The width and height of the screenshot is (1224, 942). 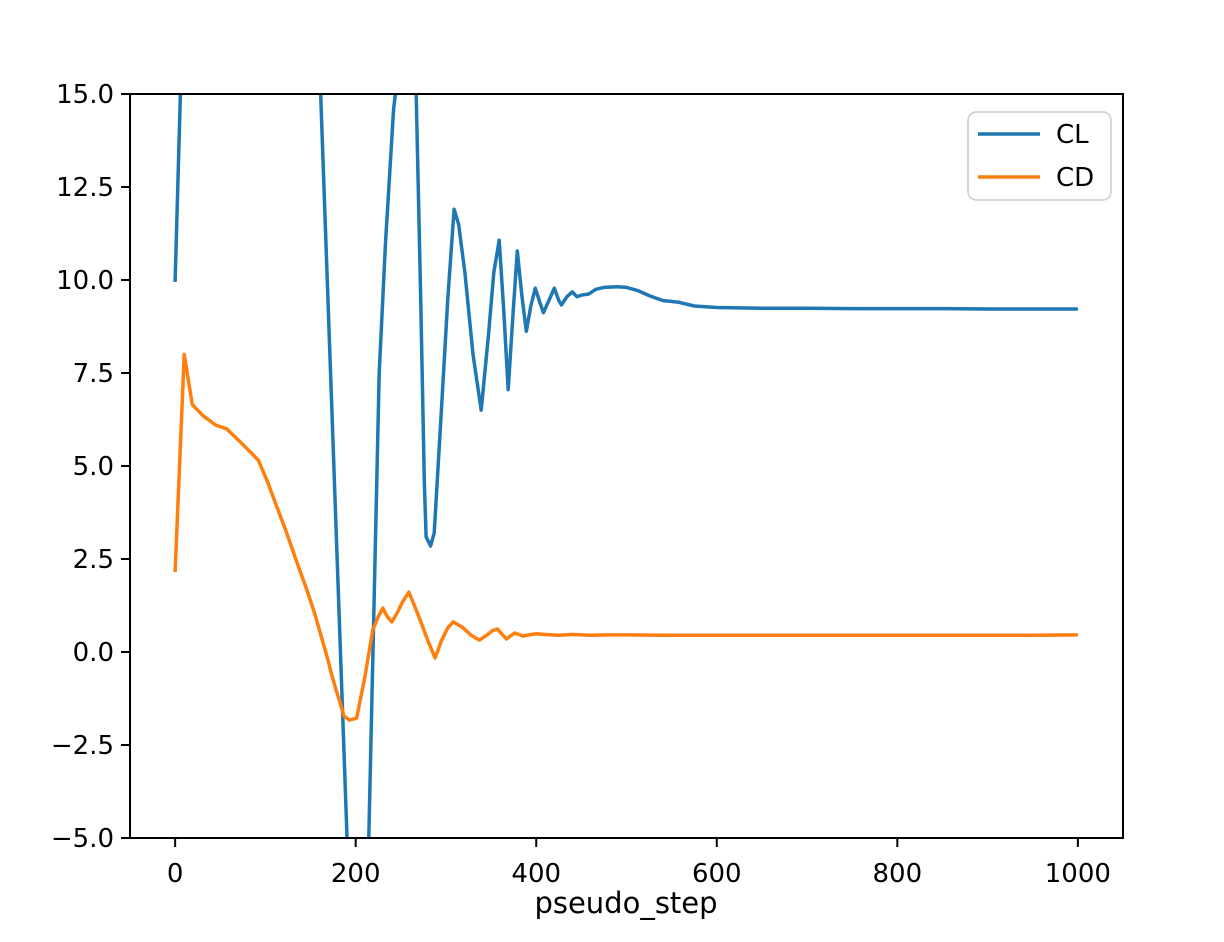 What do you see at coordinates (93, 560) in the screenshot?
I see `y-tick-label-2.5: 2.5` at bounding box center [93, 560].